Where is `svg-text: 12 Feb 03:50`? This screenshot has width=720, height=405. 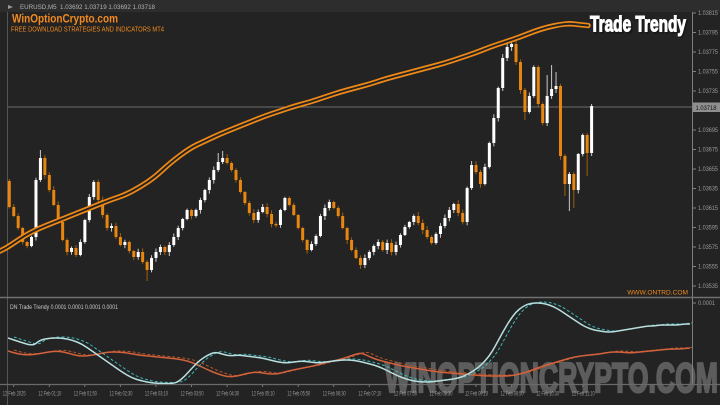 svg-text: 12 Feb 03:50 is located at coordinates (192, 394).